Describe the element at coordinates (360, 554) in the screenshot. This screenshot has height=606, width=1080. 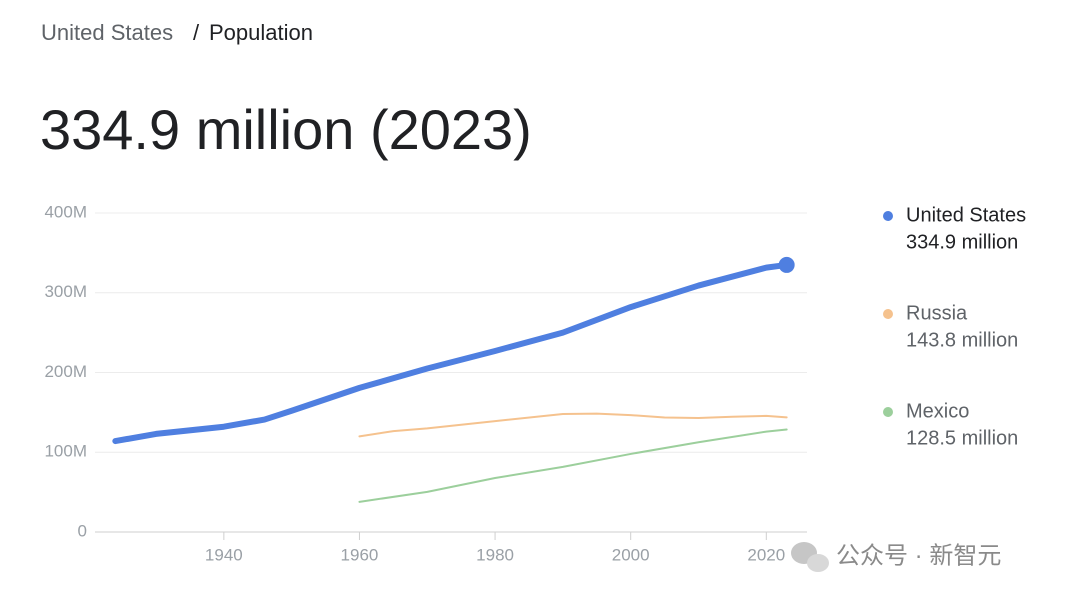
I see `x-tick-label: 1960` at that location.